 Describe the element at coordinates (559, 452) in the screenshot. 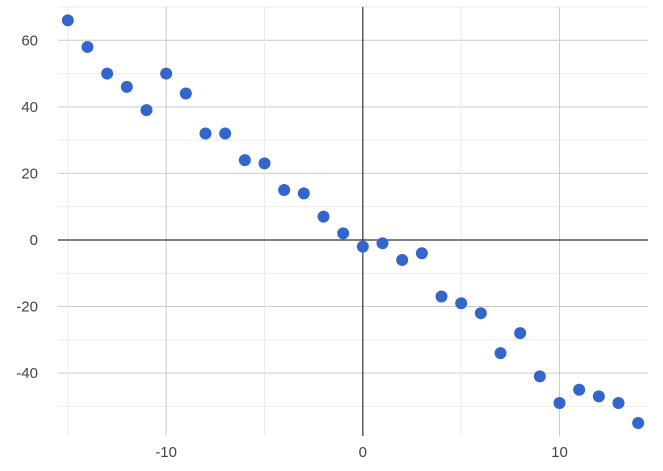

I see `x-tick-label: 10` at that location.